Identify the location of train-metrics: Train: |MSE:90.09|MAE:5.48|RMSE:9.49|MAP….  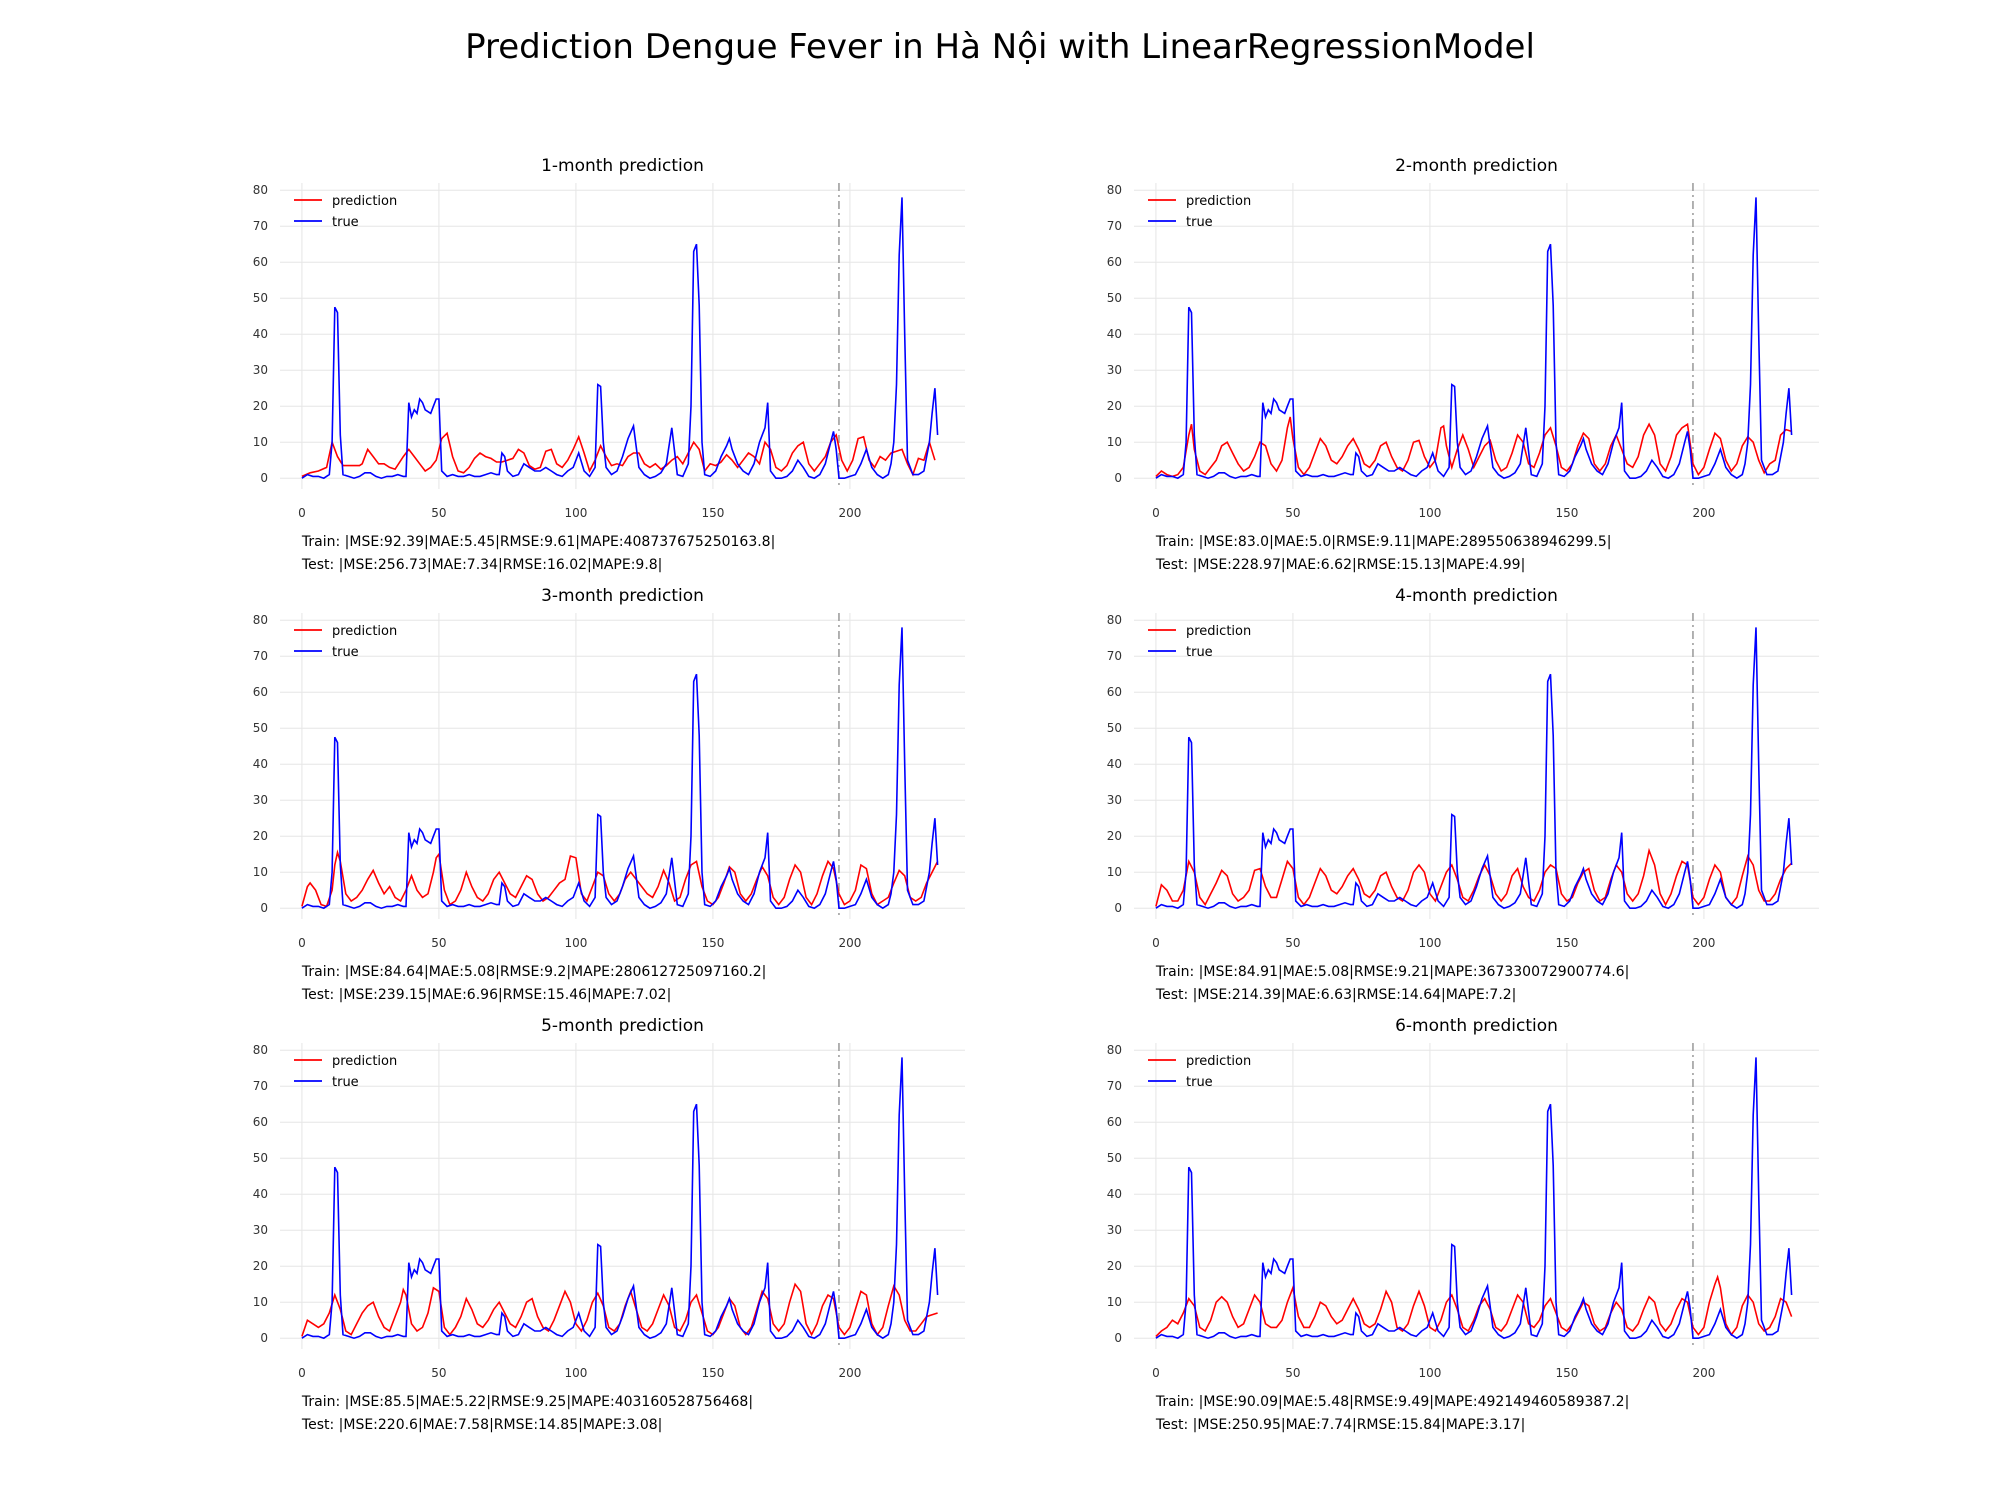
(1392, 1402).